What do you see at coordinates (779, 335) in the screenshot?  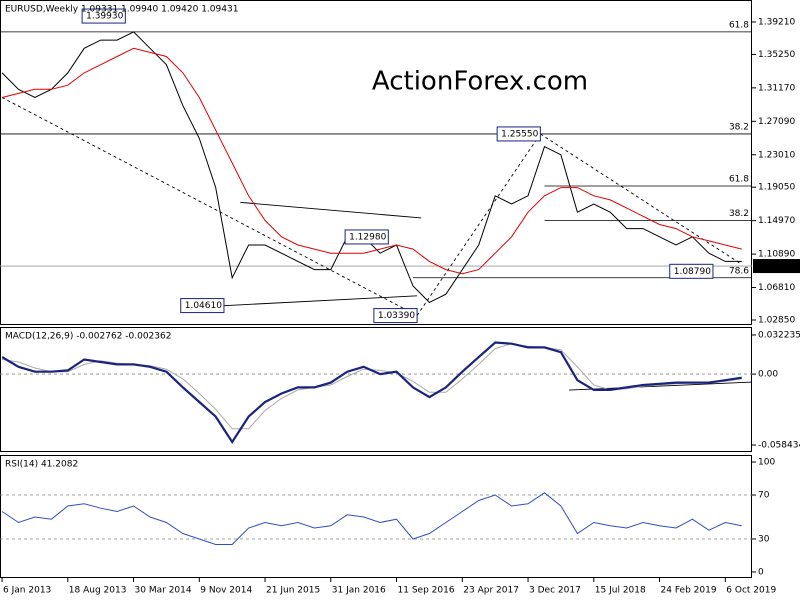 I see `y-tick-label: 0.032235` at bounding box center [779, 335].